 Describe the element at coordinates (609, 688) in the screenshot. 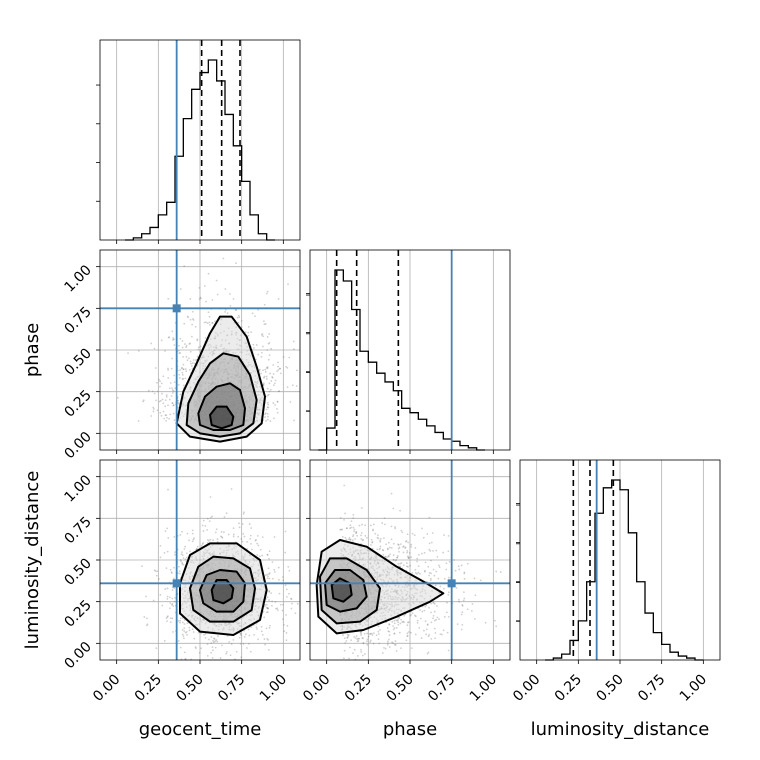

I see `x-tick-label-luminosity_distance-2: 0.50` at that location.